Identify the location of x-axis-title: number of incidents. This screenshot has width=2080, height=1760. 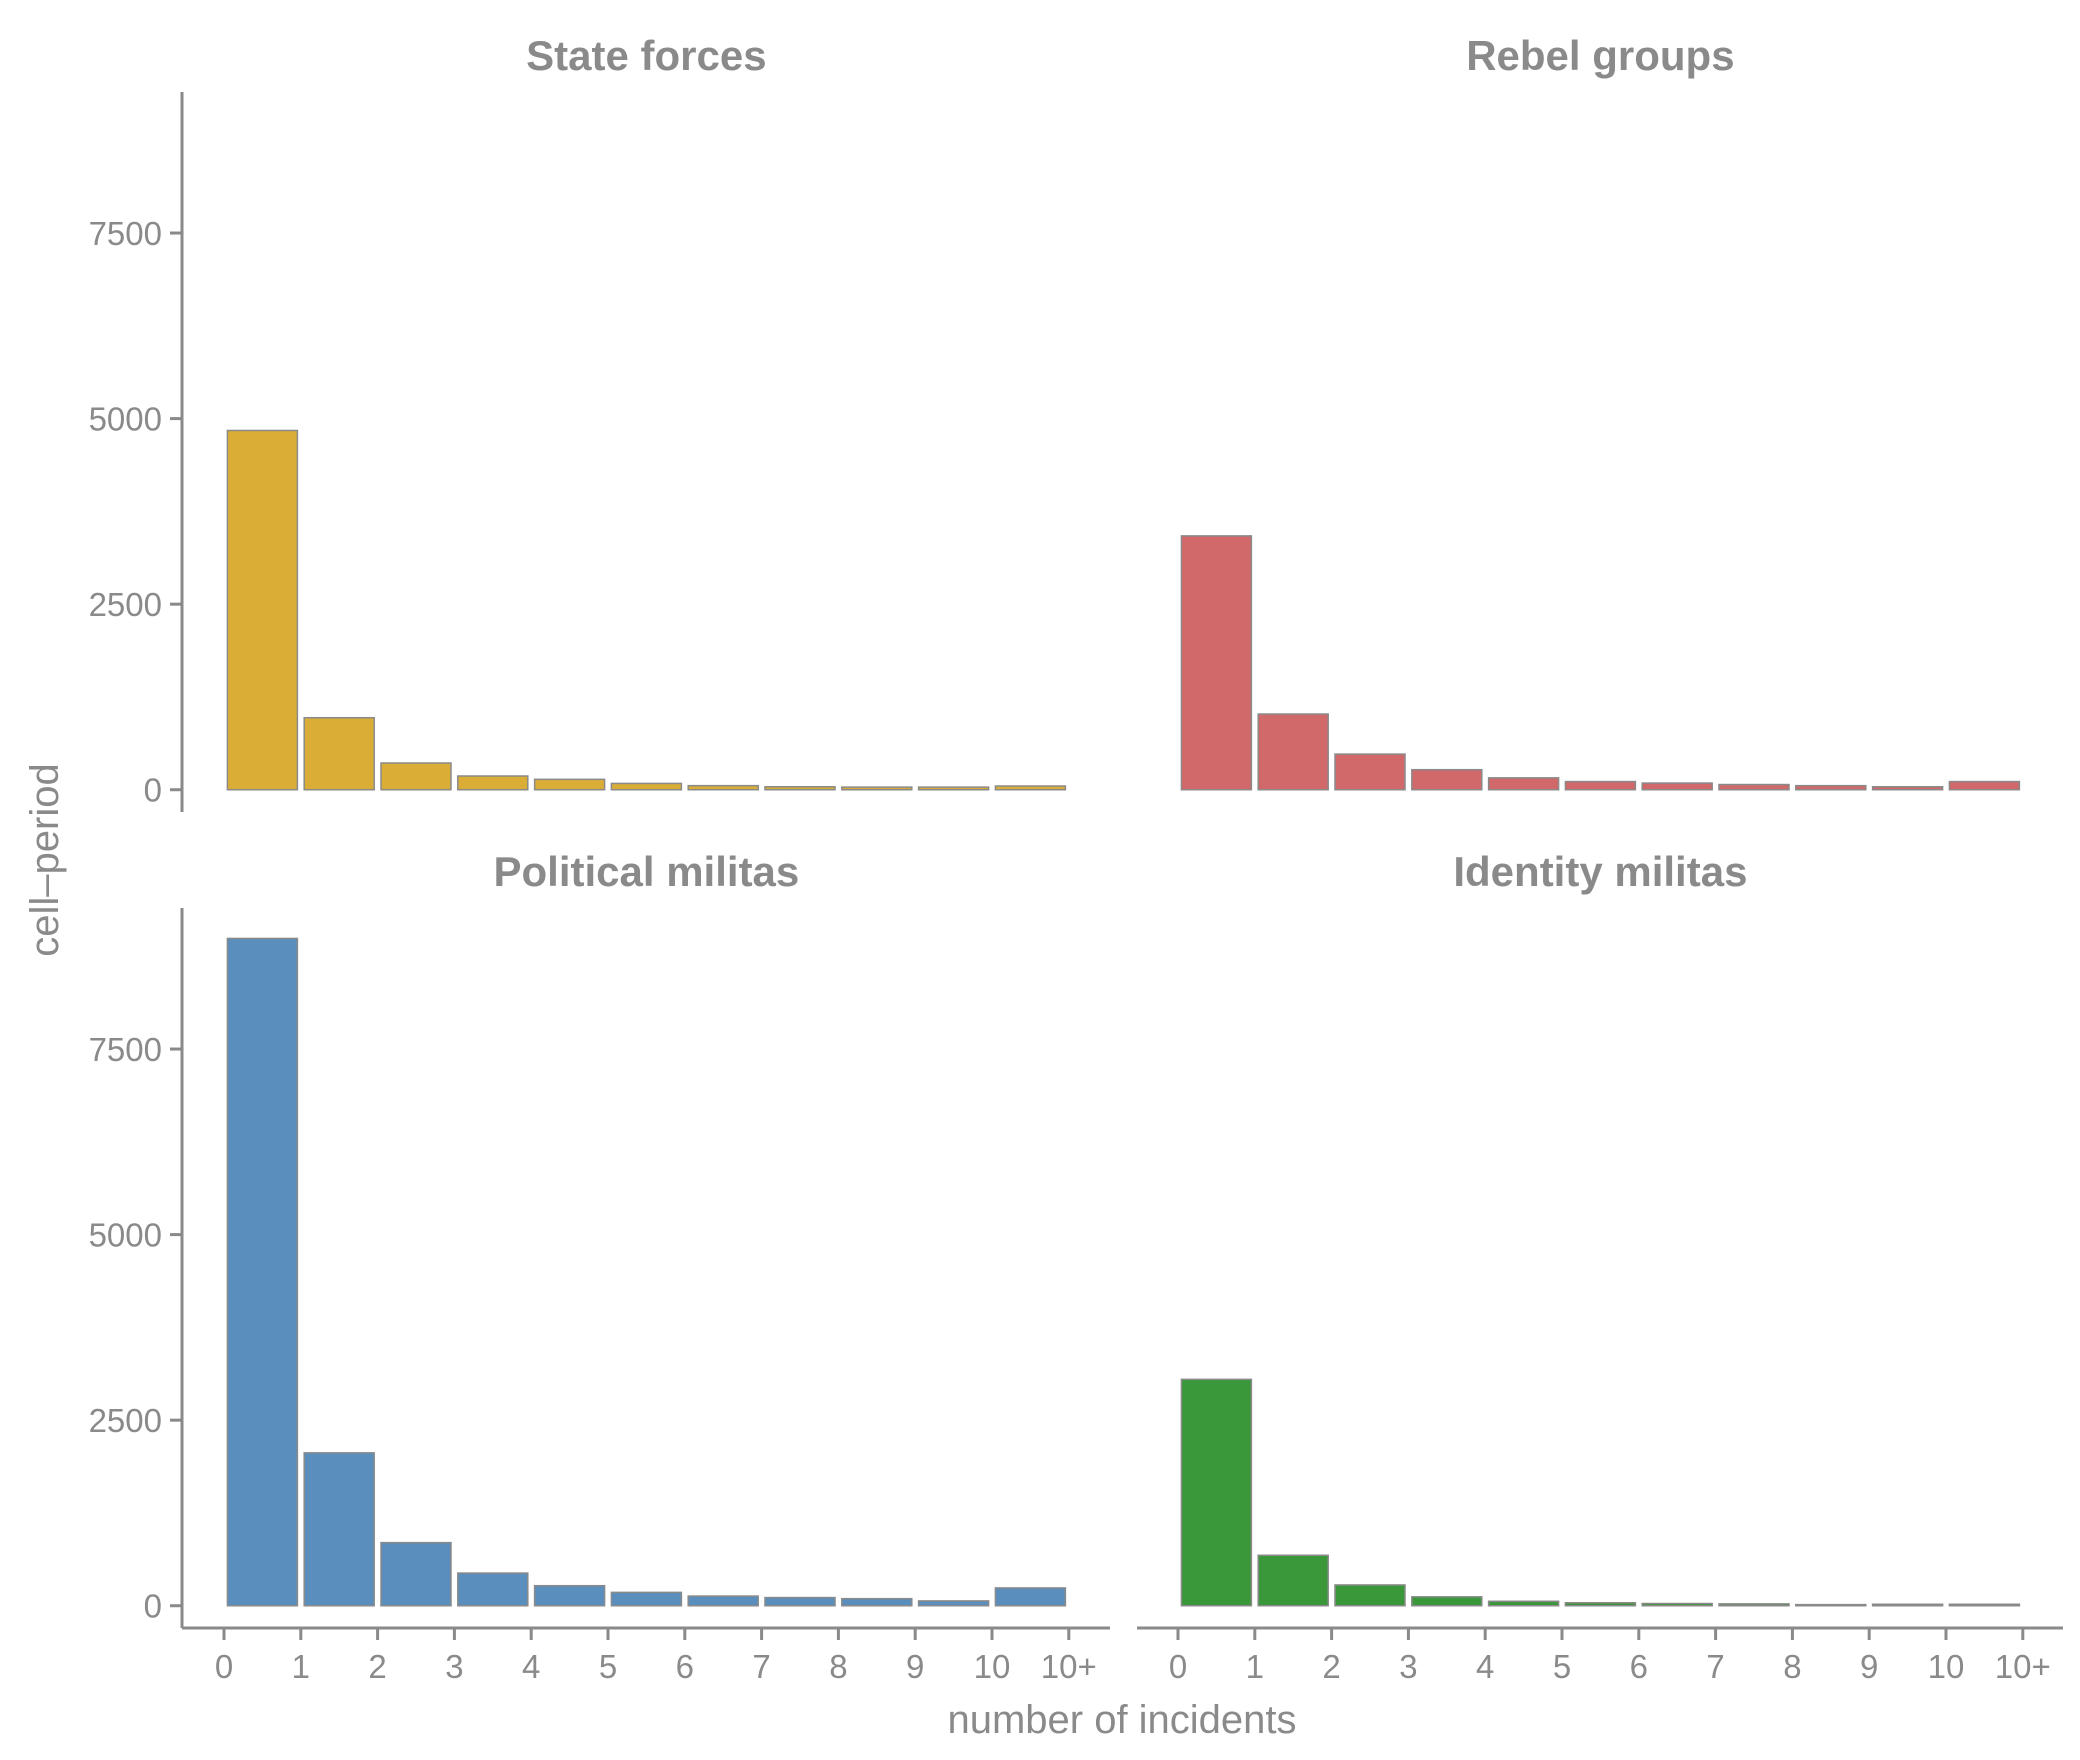
(1121, 1720).